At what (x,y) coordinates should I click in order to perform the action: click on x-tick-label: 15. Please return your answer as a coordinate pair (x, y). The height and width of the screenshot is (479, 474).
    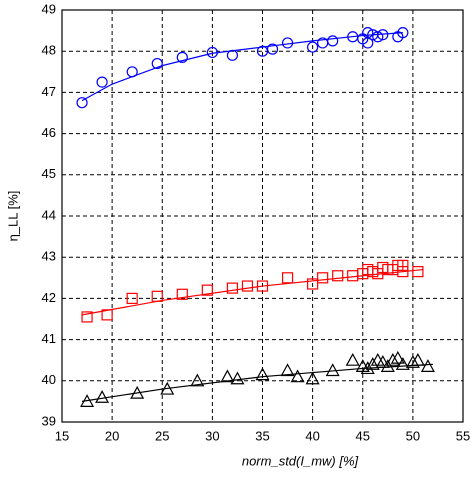
    Looking at the image, I should click on (62, 435).